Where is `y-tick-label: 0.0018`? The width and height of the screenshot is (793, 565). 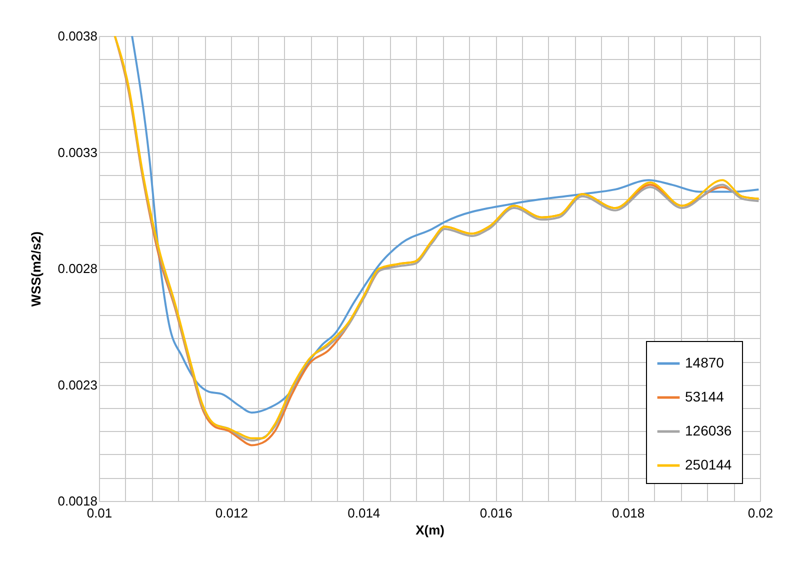
y-tick-label: 0.0018 is located at coordinates (78, 501).